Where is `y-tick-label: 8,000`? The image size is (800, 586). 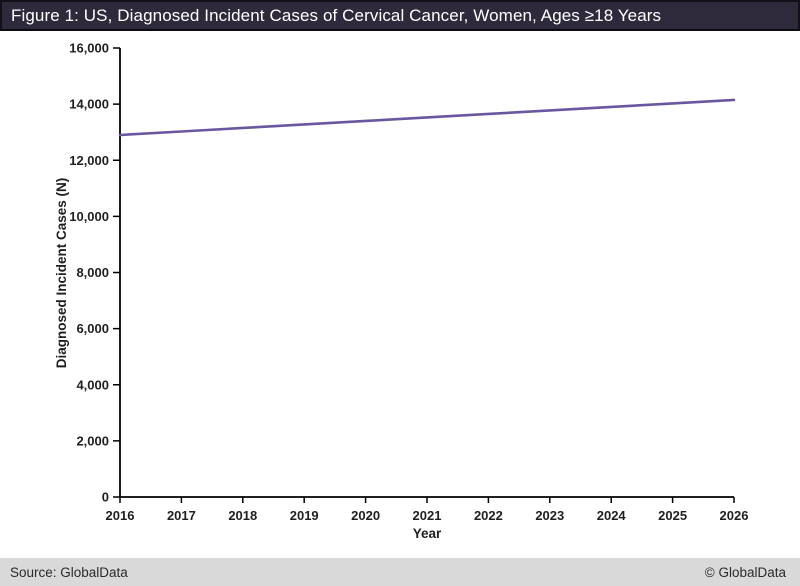 y-tick-label: 8,000 is located at coordinates (92, 272).